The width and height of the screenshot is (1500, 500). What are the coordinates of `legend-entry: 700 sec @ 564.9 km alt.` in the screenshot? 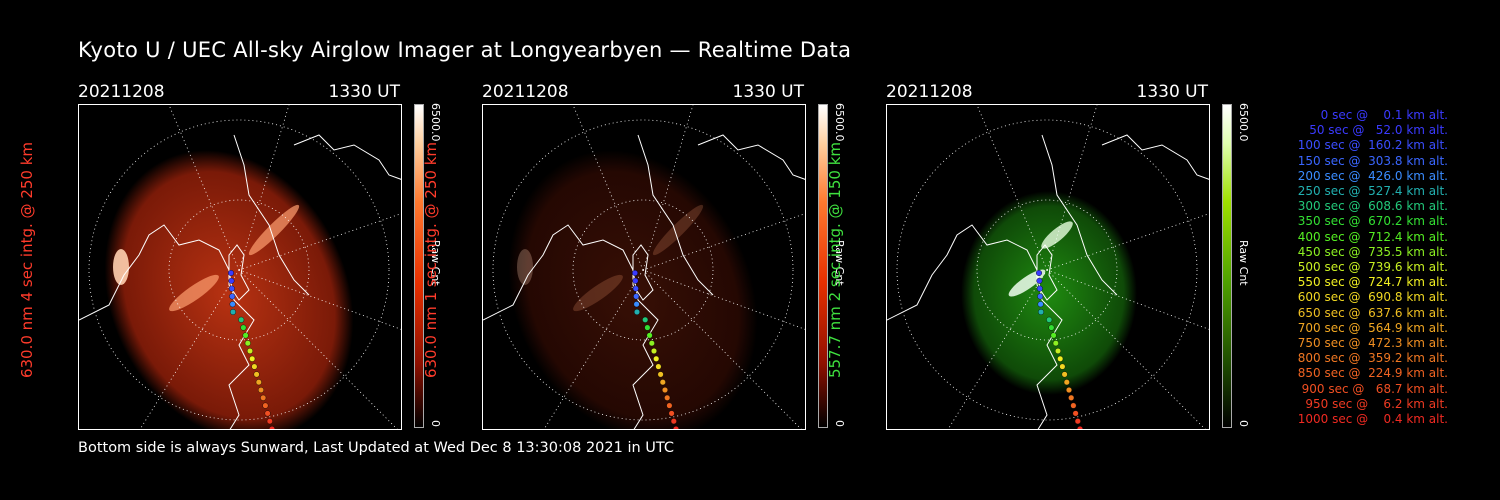 It's located at (1370, 327).